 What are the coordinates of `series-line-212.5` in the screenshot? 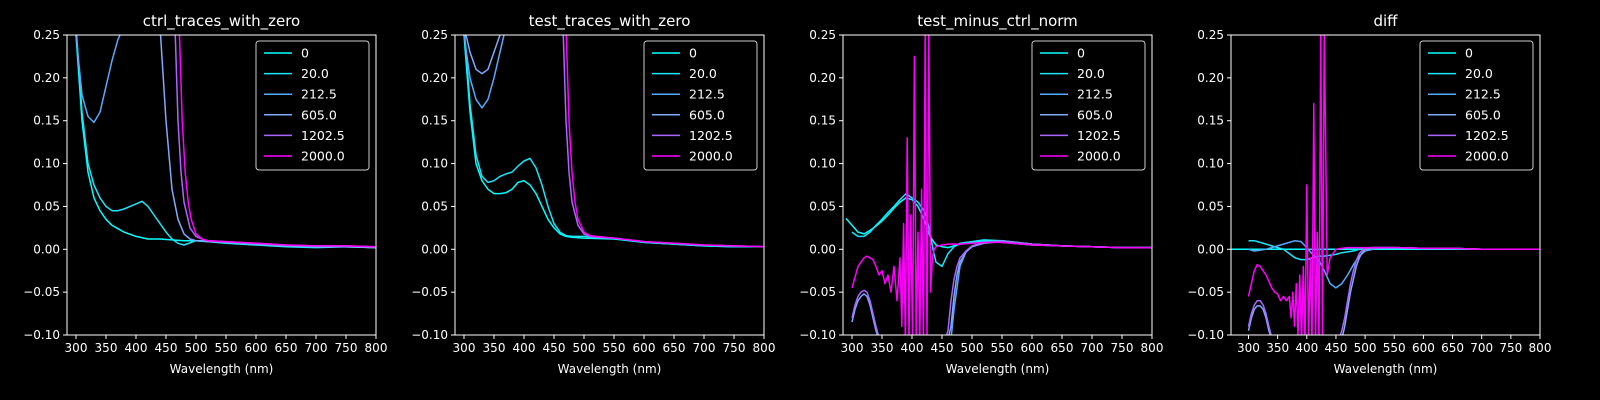 It's located at (484, 72).